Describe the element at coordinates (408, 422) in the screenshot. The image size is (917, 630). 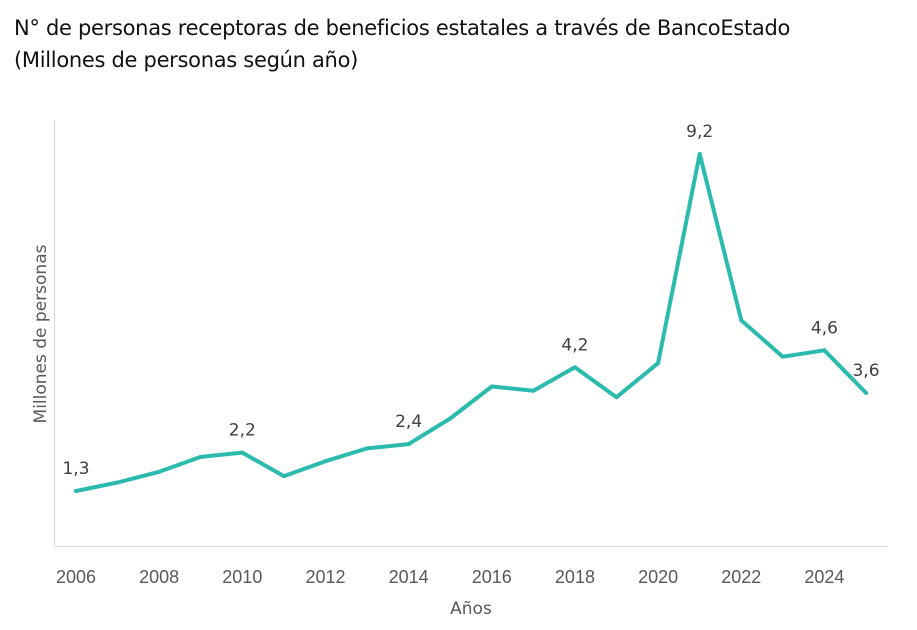
I see `data-label: 2,4` at that location.